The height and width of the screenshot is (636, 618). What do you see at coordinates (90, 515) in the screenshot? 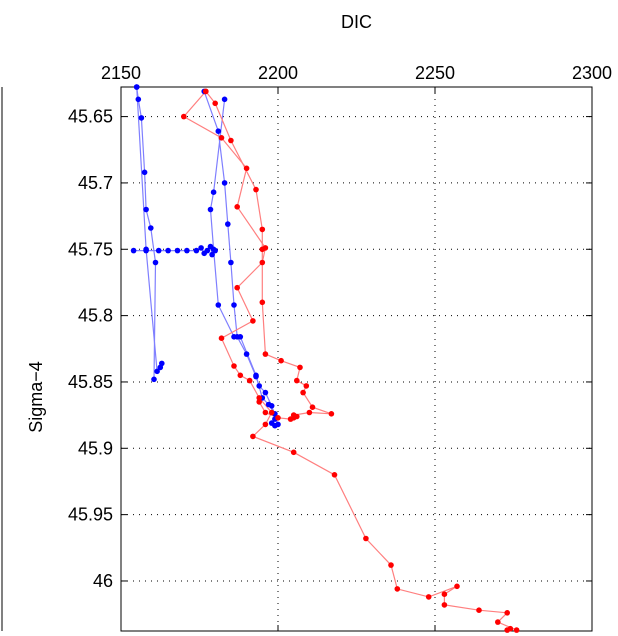
I see `y-tick-label: 45.95` at bounding box center [90, 515].